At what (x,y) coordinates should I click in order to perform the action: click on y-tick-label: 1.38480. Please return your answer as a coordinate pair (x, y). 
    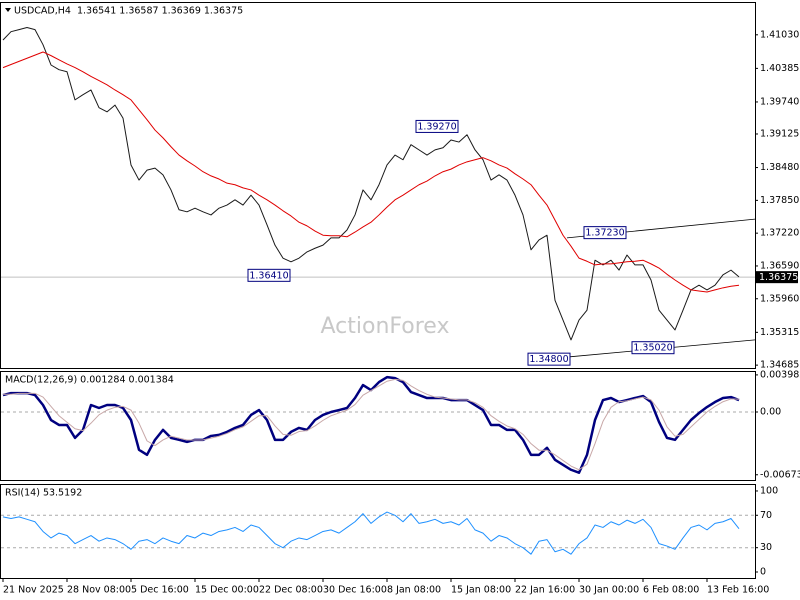
    Looking at the image, I should click on (779, 167).